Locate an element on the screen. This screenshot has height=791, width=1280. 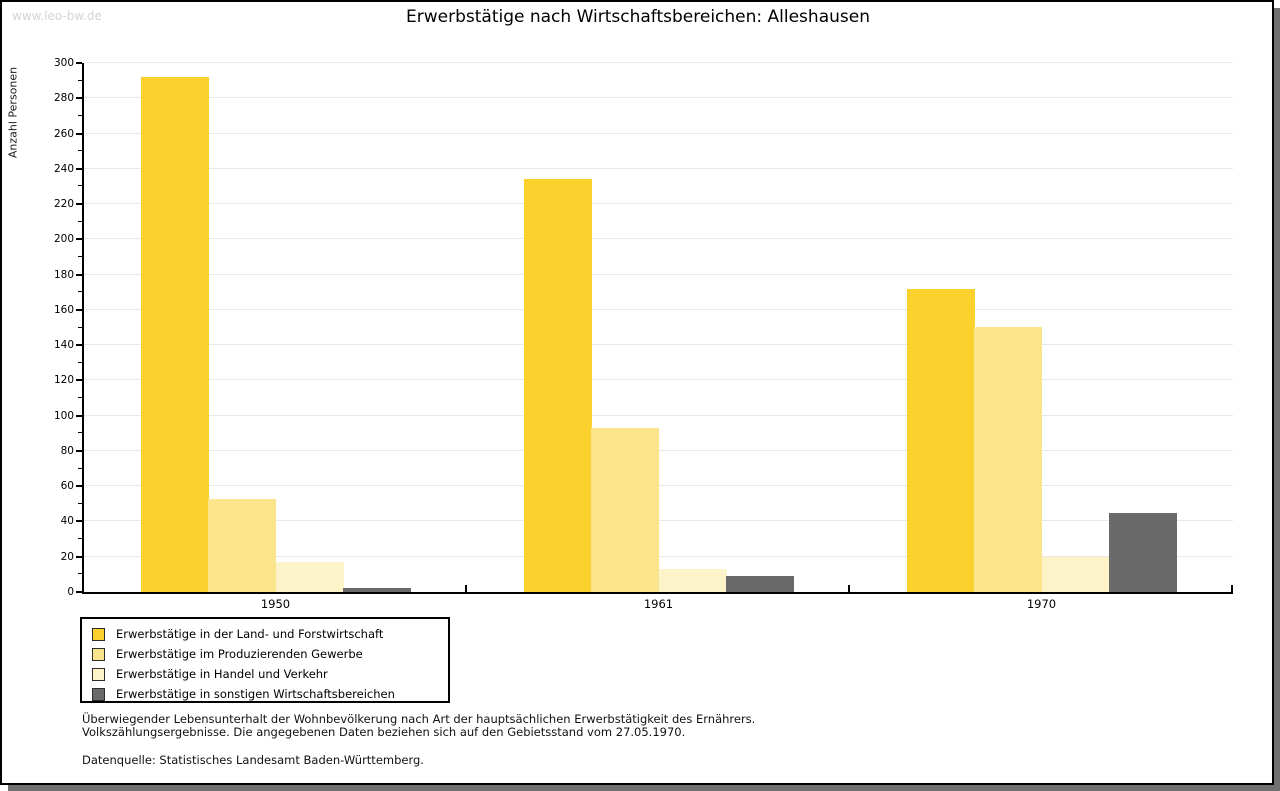
y-tick-label-60: 60 is located at coordinates (67, 486).